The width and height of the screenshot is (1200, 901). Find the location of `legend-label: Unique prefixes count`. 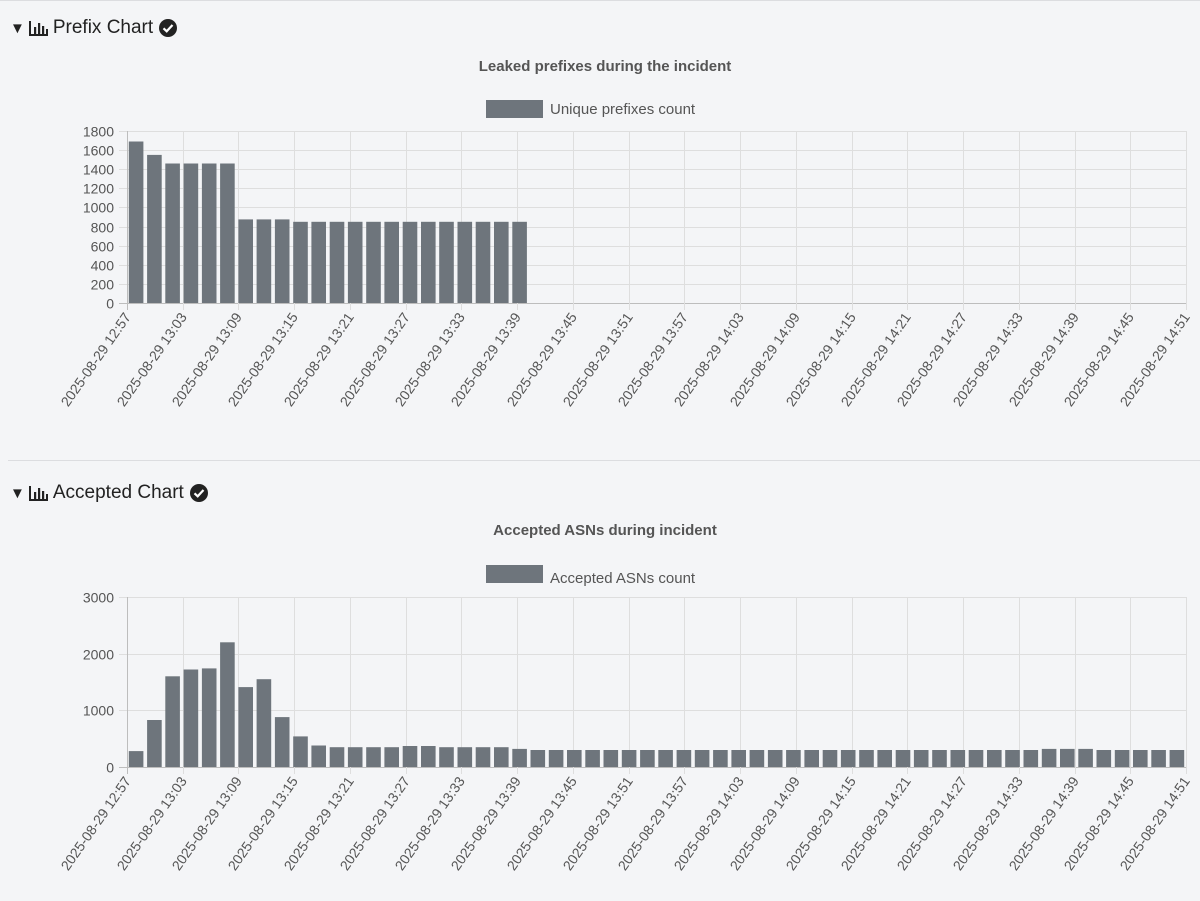

legend-label: Unique prefixes count is located at coordinates (623, 109).